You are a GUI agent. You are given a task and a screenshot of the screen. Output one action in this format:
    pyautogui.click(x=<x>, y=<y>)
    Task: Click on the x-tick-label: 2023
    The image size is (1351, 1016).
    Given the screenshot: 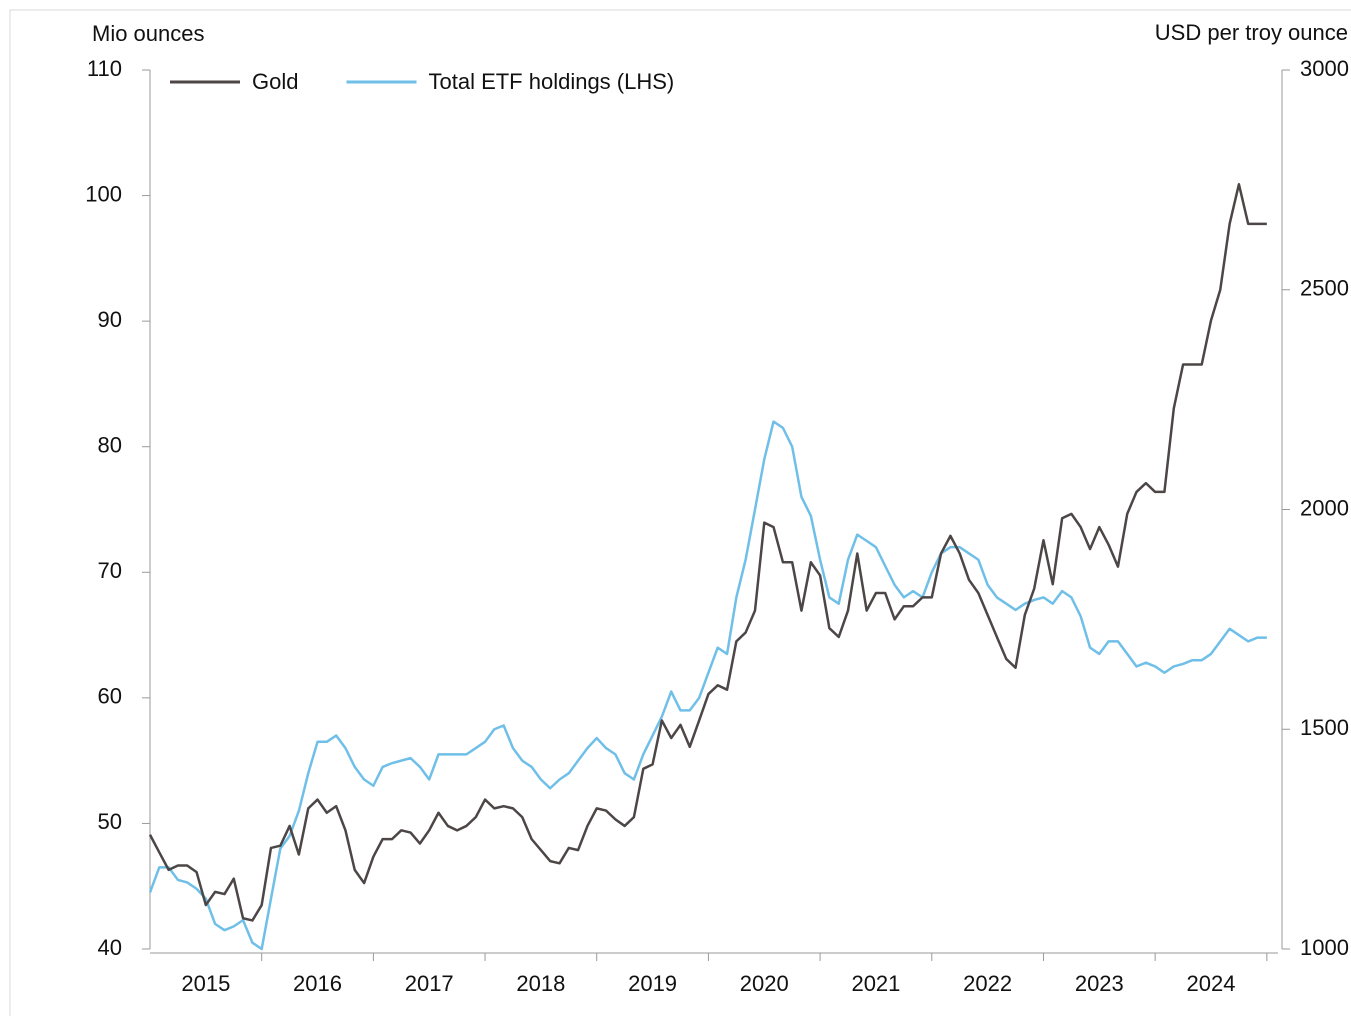 What is the action you would take?
    pyautogui.click(x=1099, y=983)
    